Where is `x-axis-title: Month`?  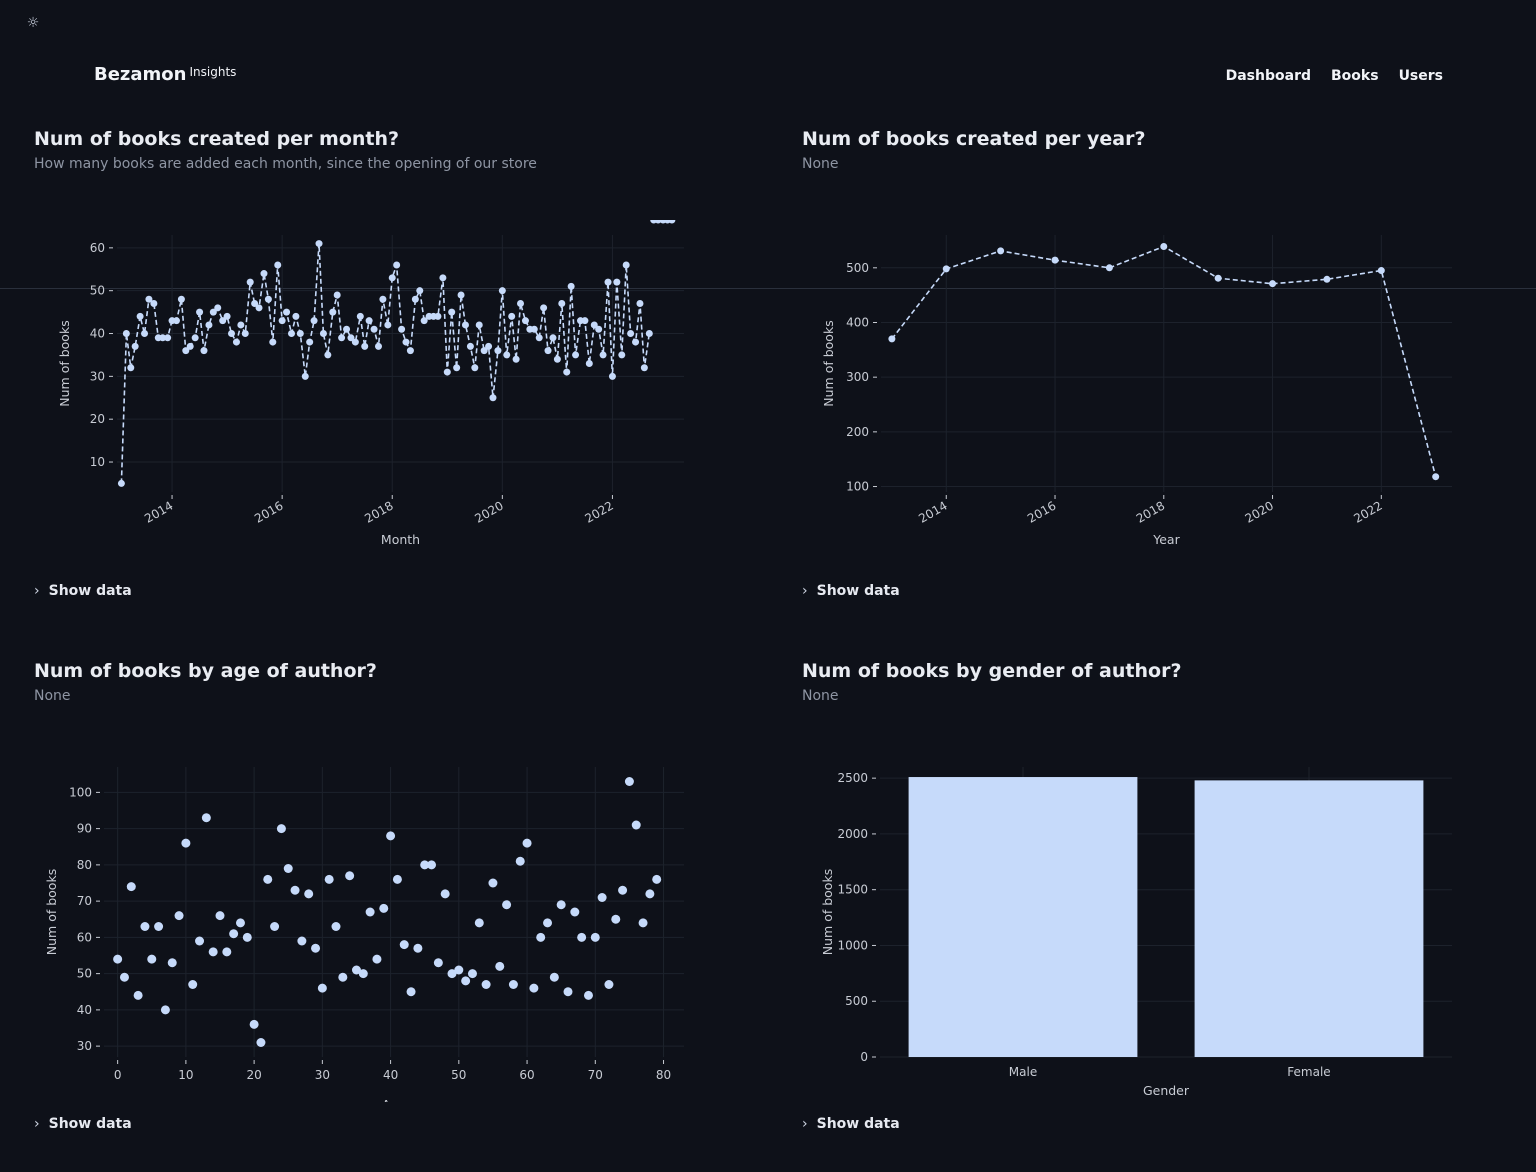
x-axis-title: Month is located at coordinates (400, 539).